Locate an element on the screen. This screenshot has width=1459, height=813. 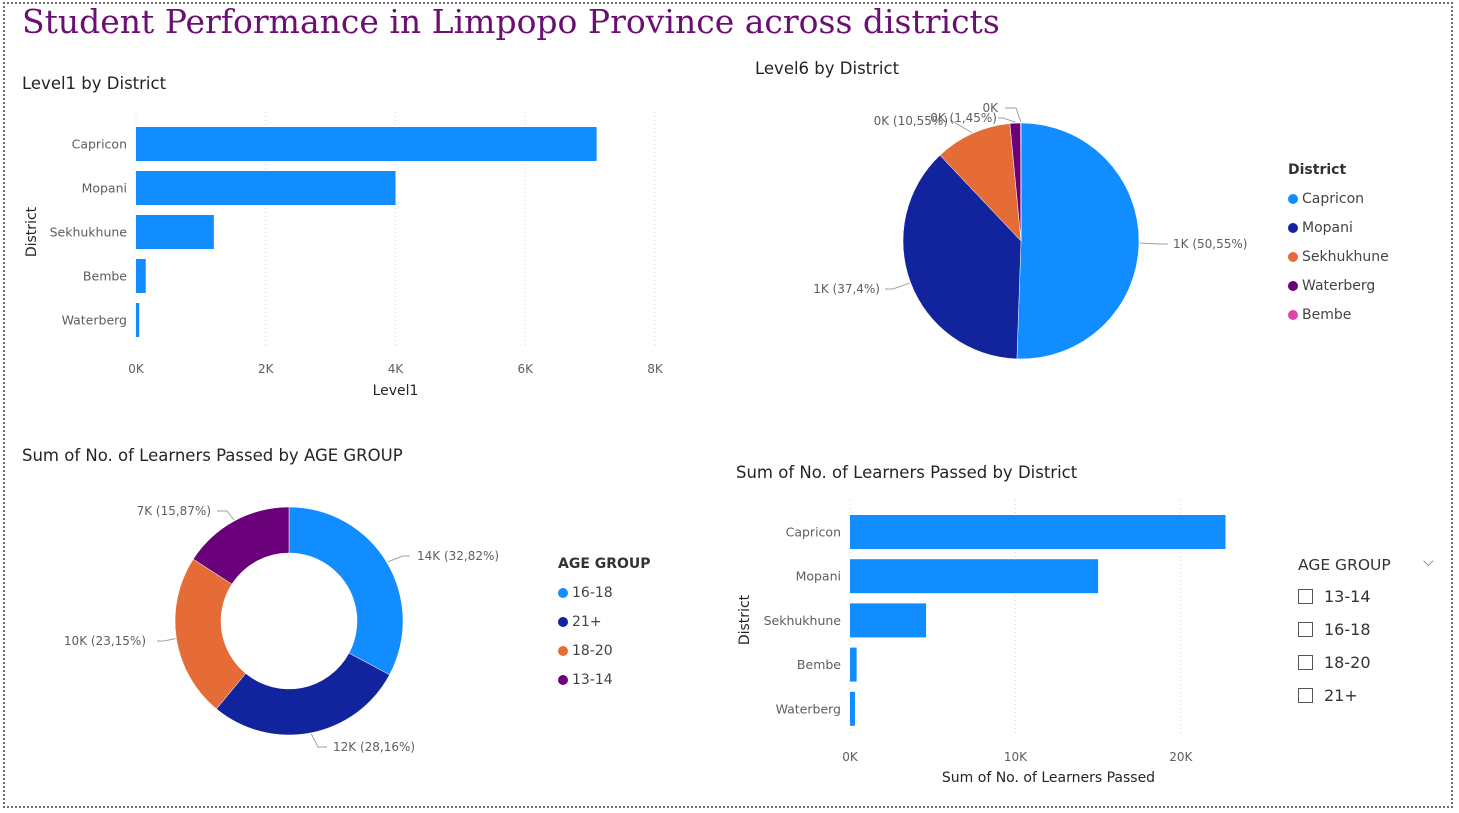
level6-legend-item-bembe: Bembe is located at coordinates (1338, 314).